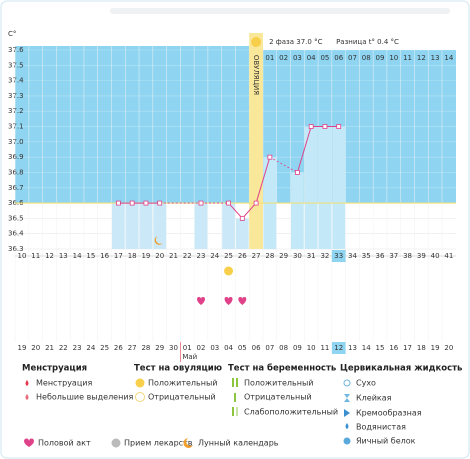 This screenshot has width=470, height=459. What do you see at coordinates (389, 413) in the screenshot?
I see `legend-item: Кремообразная` at bounding box center [389, 413].